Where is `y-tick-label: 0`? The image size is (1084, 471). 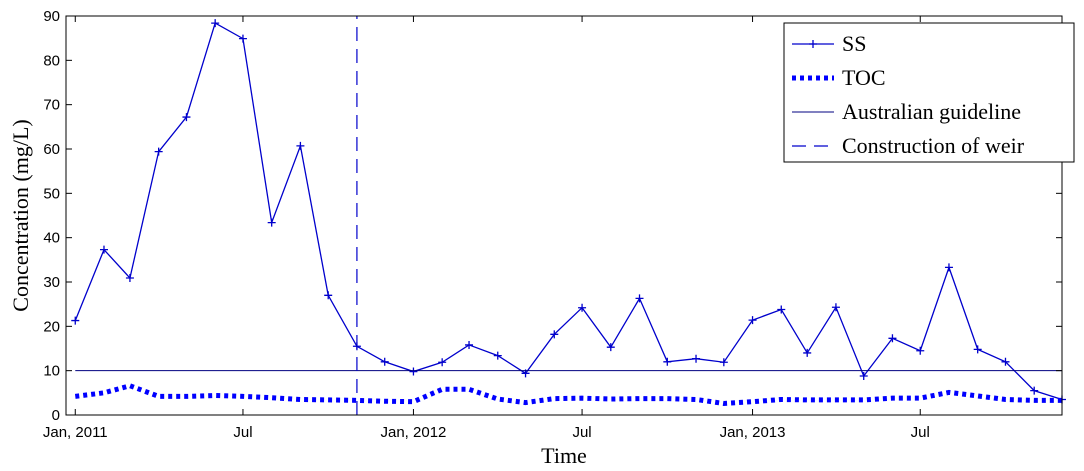 y-tick-label: 0 is located at coordinates (56, 415).